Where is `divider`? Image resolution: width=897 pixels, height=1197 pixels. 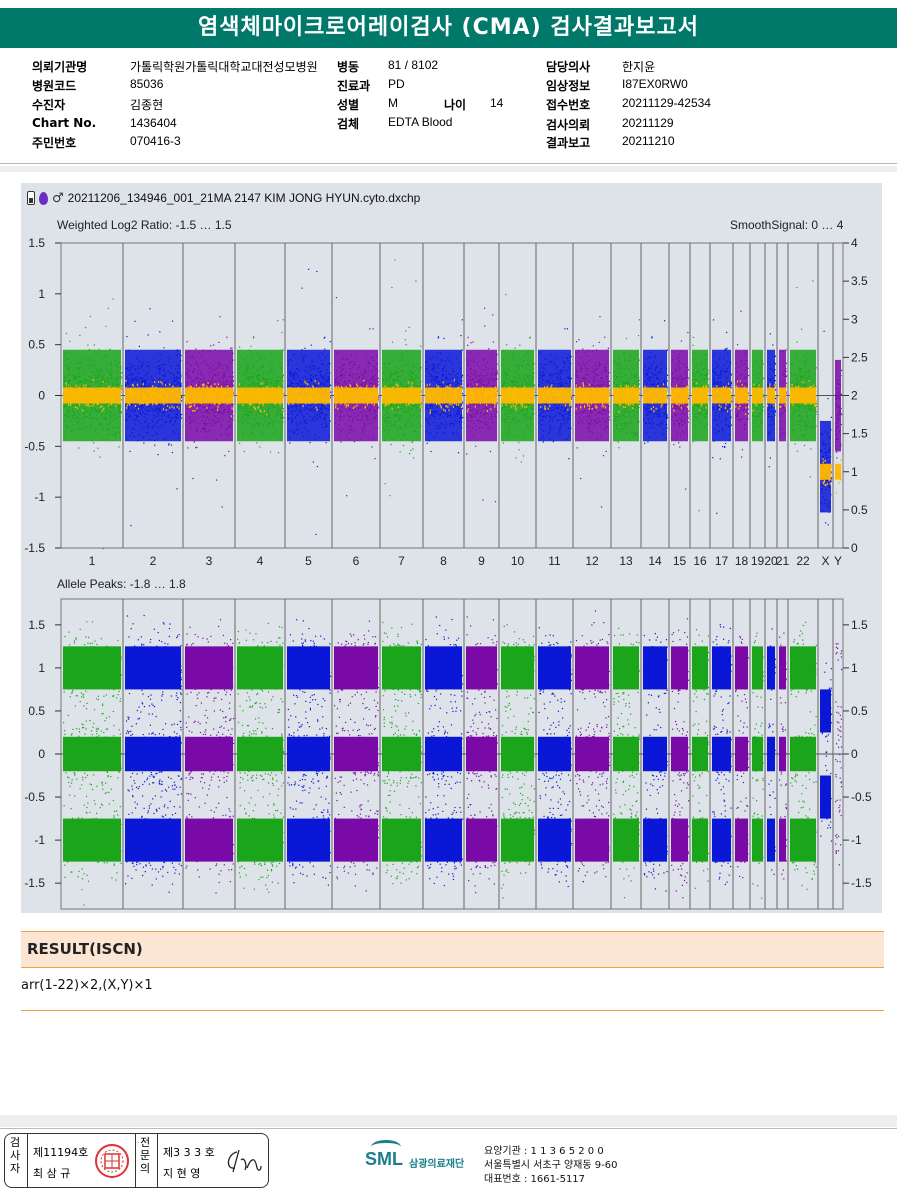 divider is located at coordinates (448, 163).